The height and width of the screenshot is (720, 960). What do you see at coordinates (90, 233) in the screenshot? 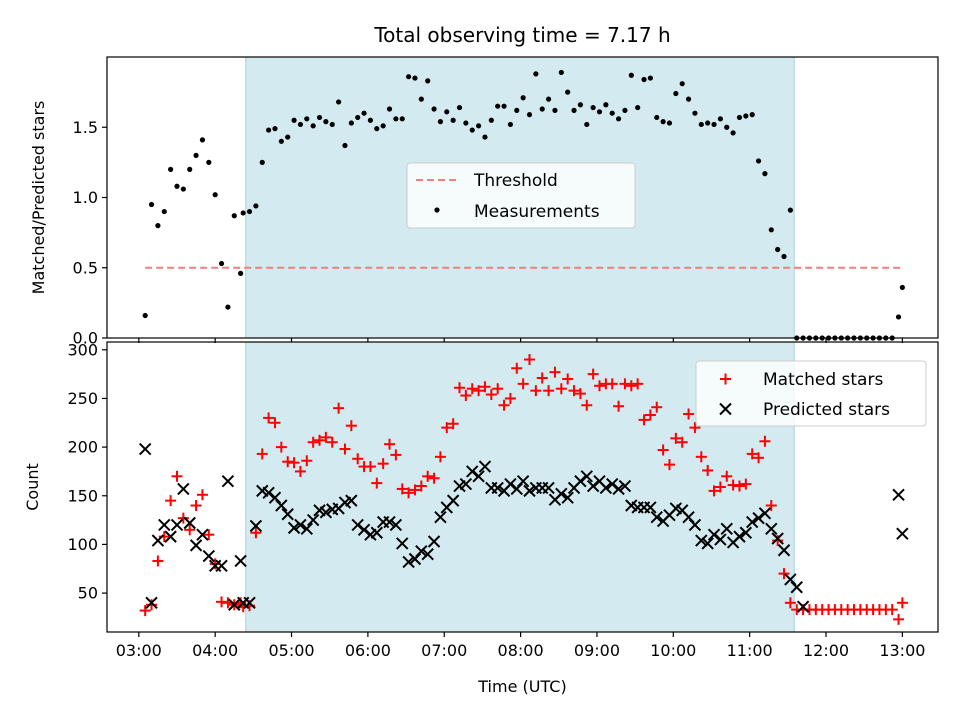
I see `top-panel-y-ticks: 0.0 0.5 1.0 1.5` at bounding box center [90, 233].